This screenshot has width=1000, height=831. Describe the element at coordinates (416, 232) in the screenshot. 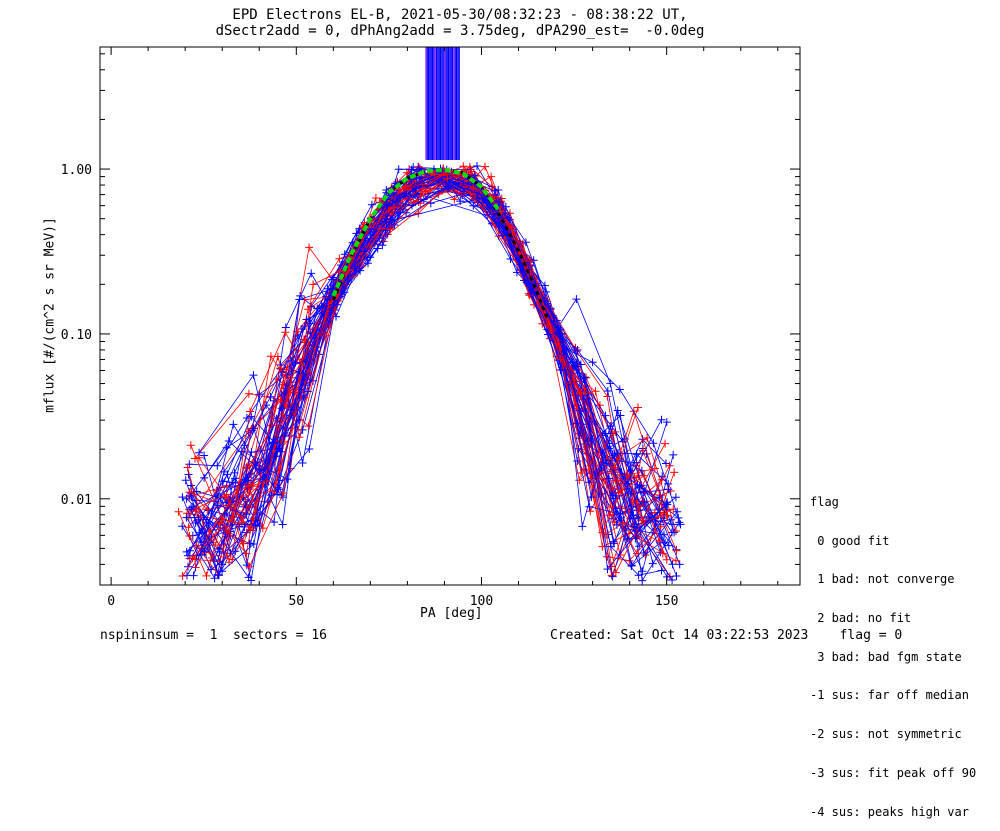

I see `green-fit-line` at that location.